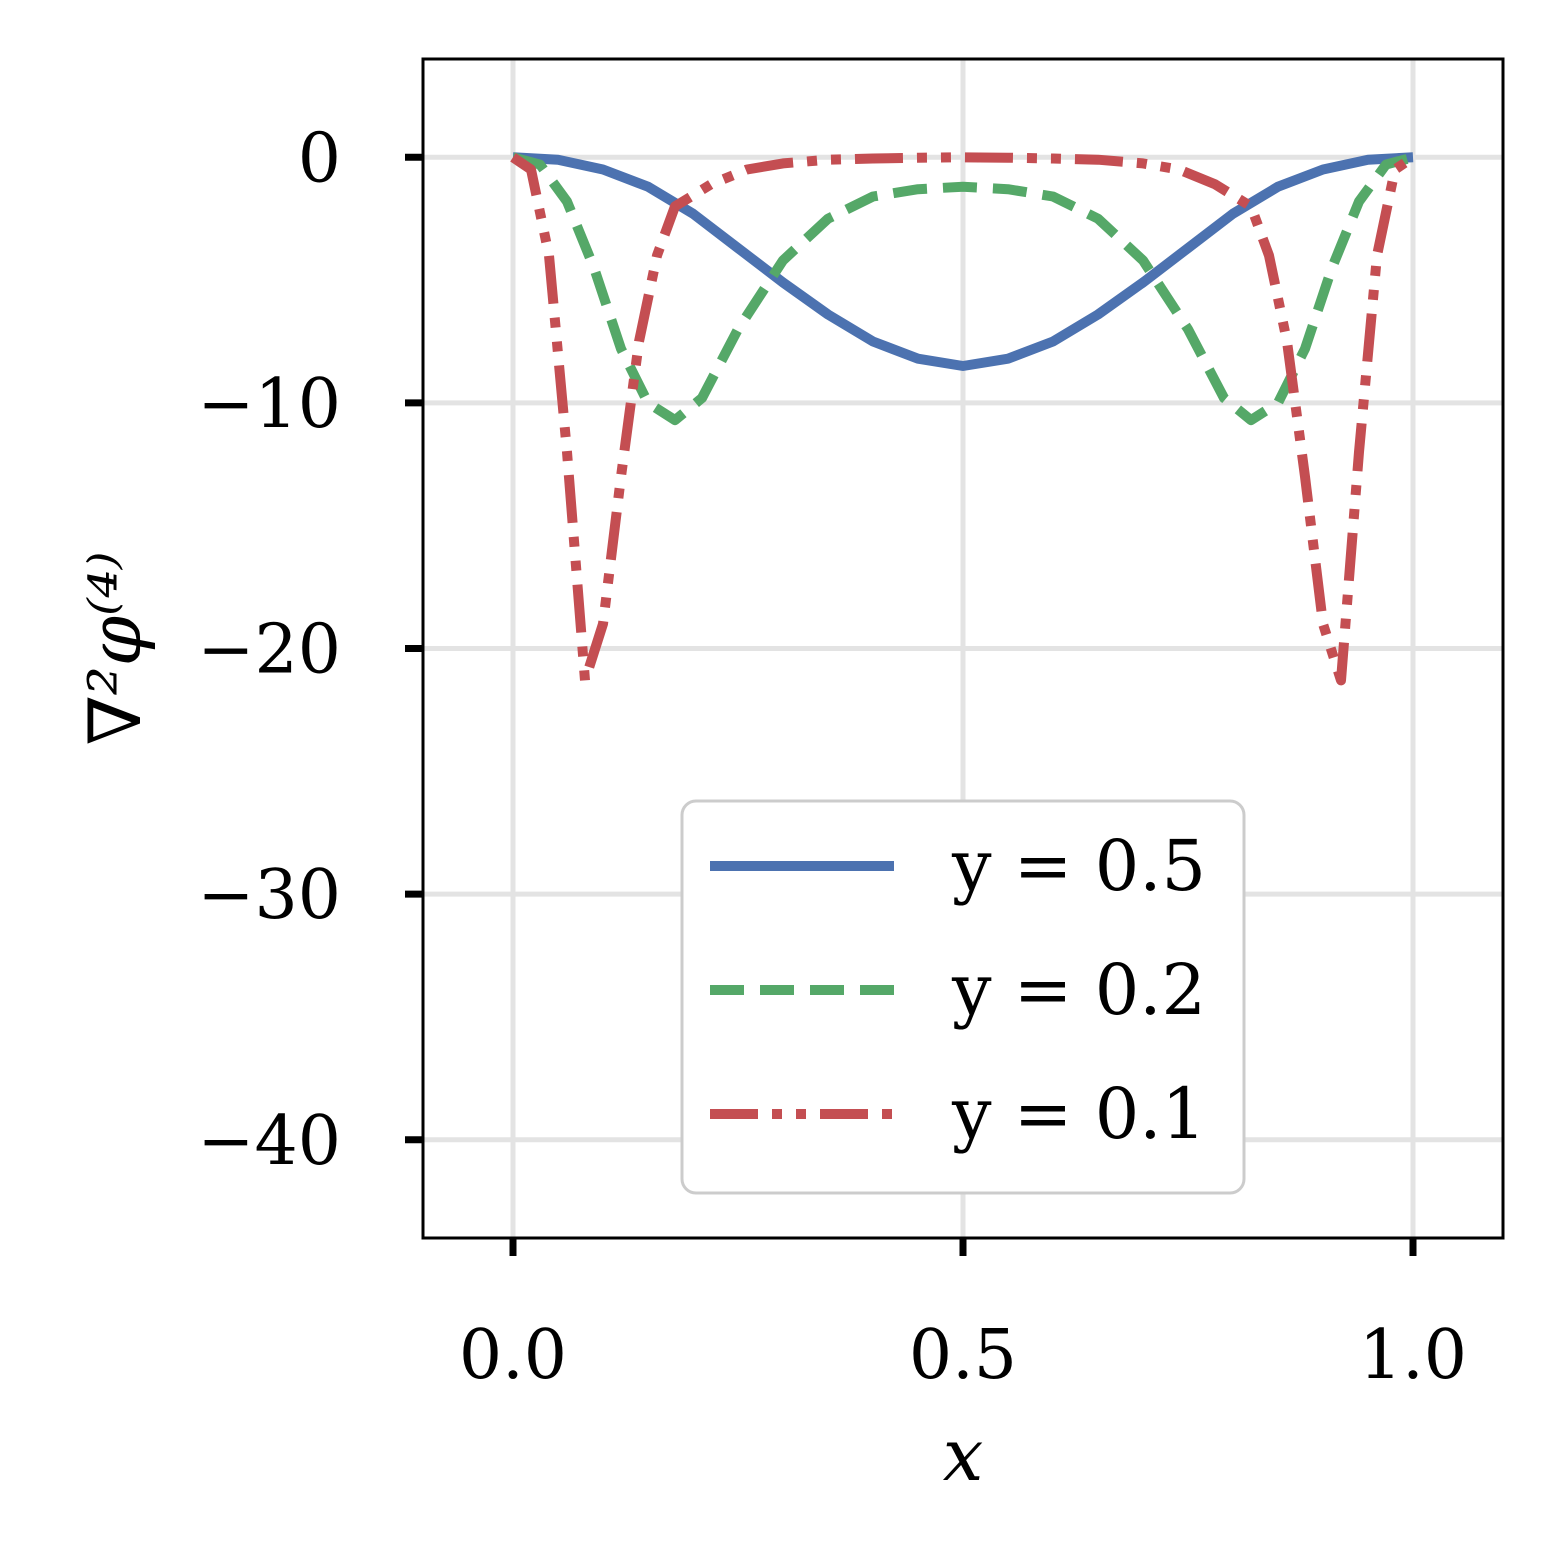 This screenshot has height=1562, width=1562. I want to click on legend-label-3: y = 0.1, so click(1078, 1114).